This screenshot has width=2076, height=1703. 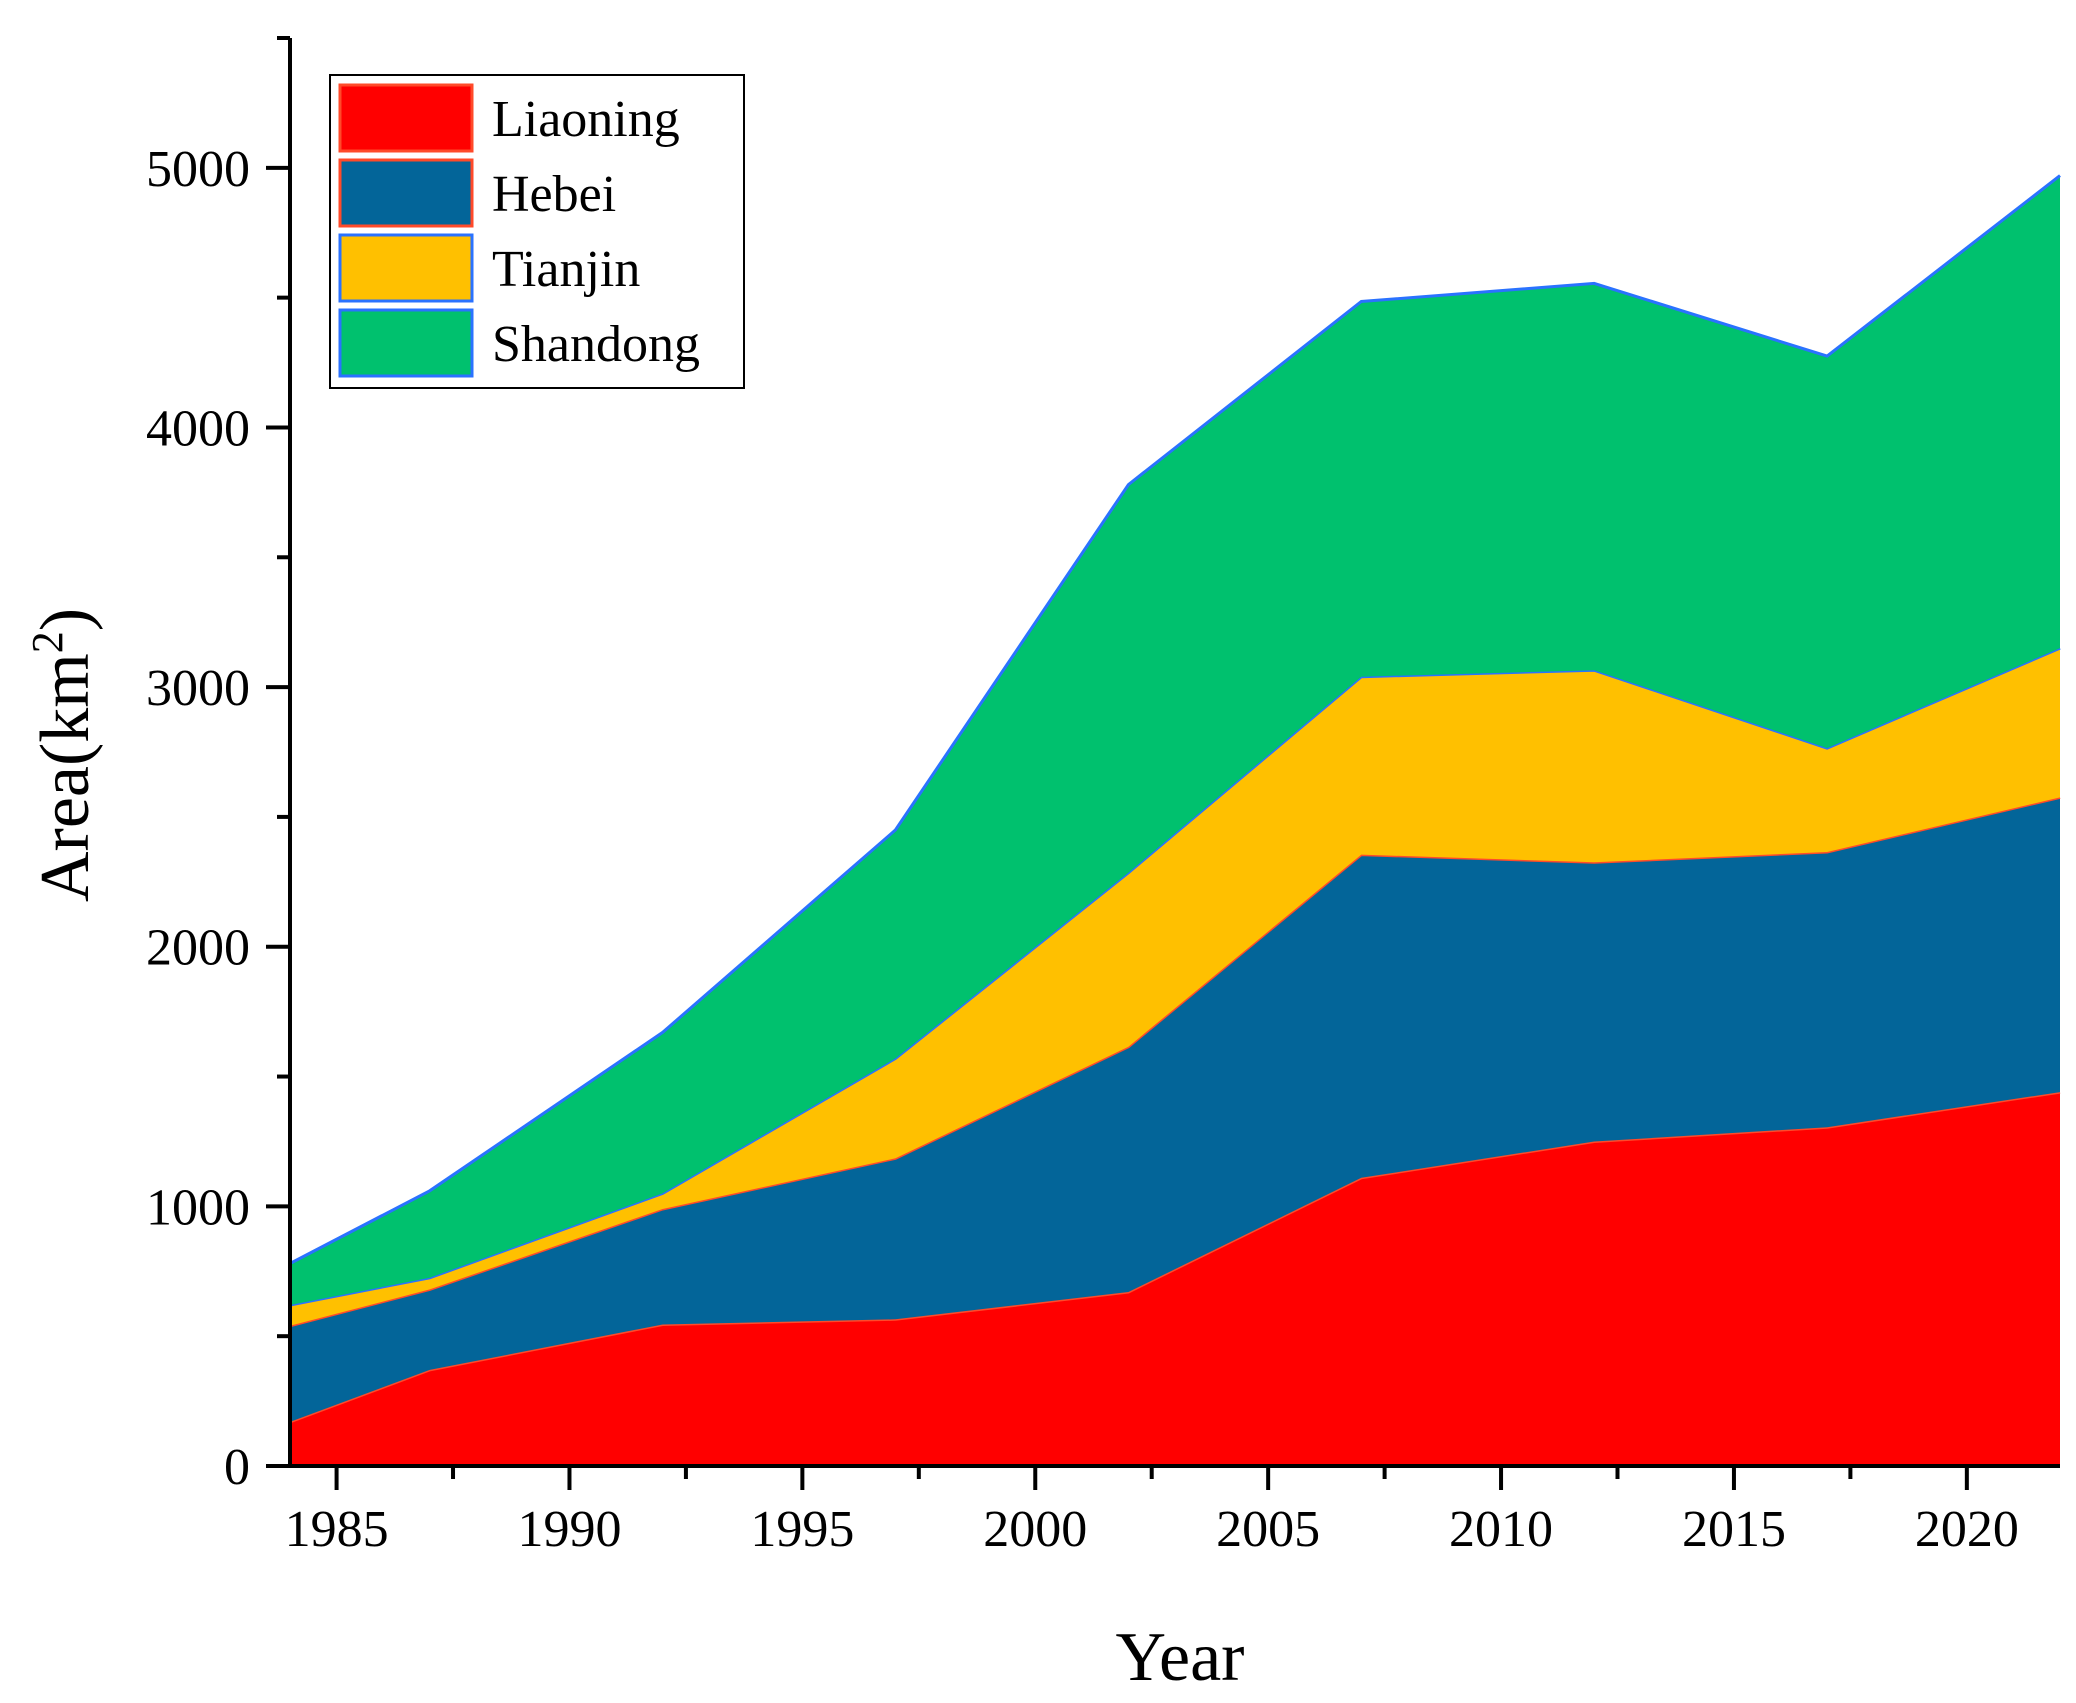 I want to click on y-axis-title: Area(km2), so click(x=63, y=755).